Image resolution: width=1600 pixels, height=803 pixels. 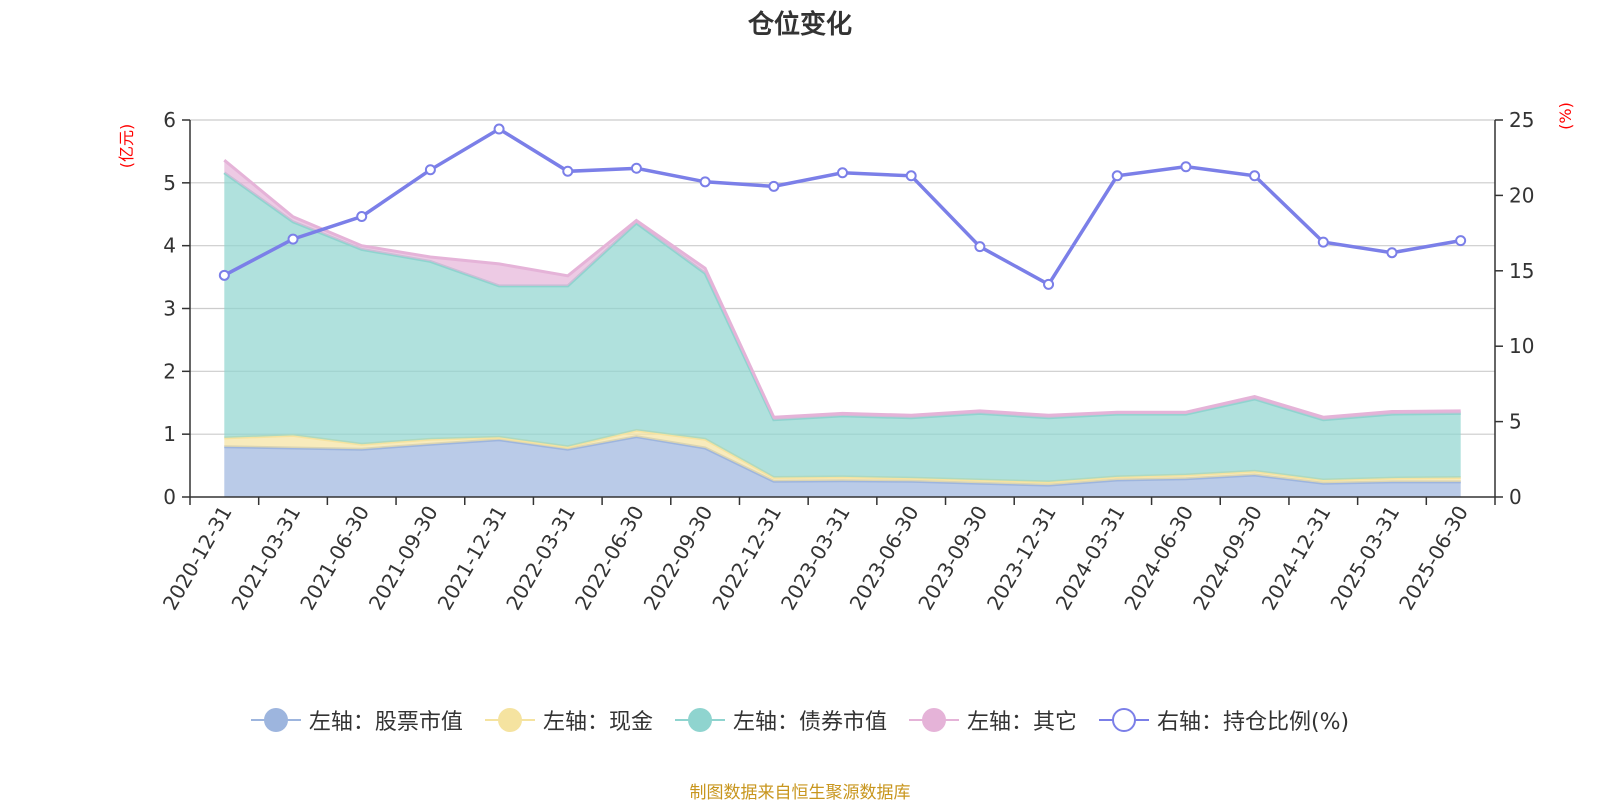 I want to click on legend-item: 左轴：其它, so click(x=992, y=720).